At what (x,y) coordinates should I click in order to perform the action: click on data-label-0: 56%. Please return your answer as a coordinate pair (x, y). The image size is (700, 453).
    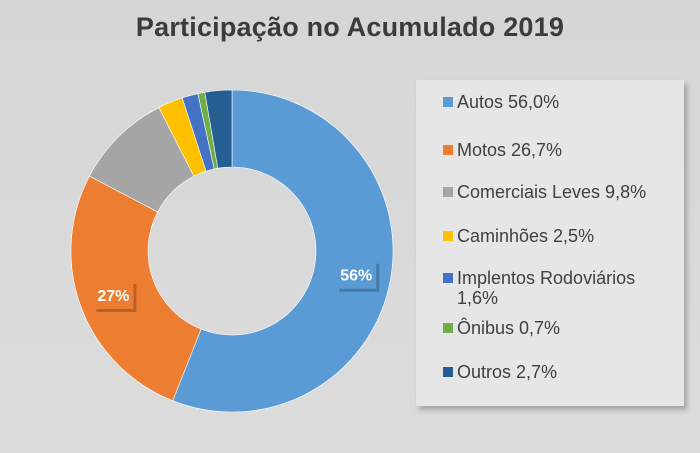
    Looking at the image, I should click on (358, 276).